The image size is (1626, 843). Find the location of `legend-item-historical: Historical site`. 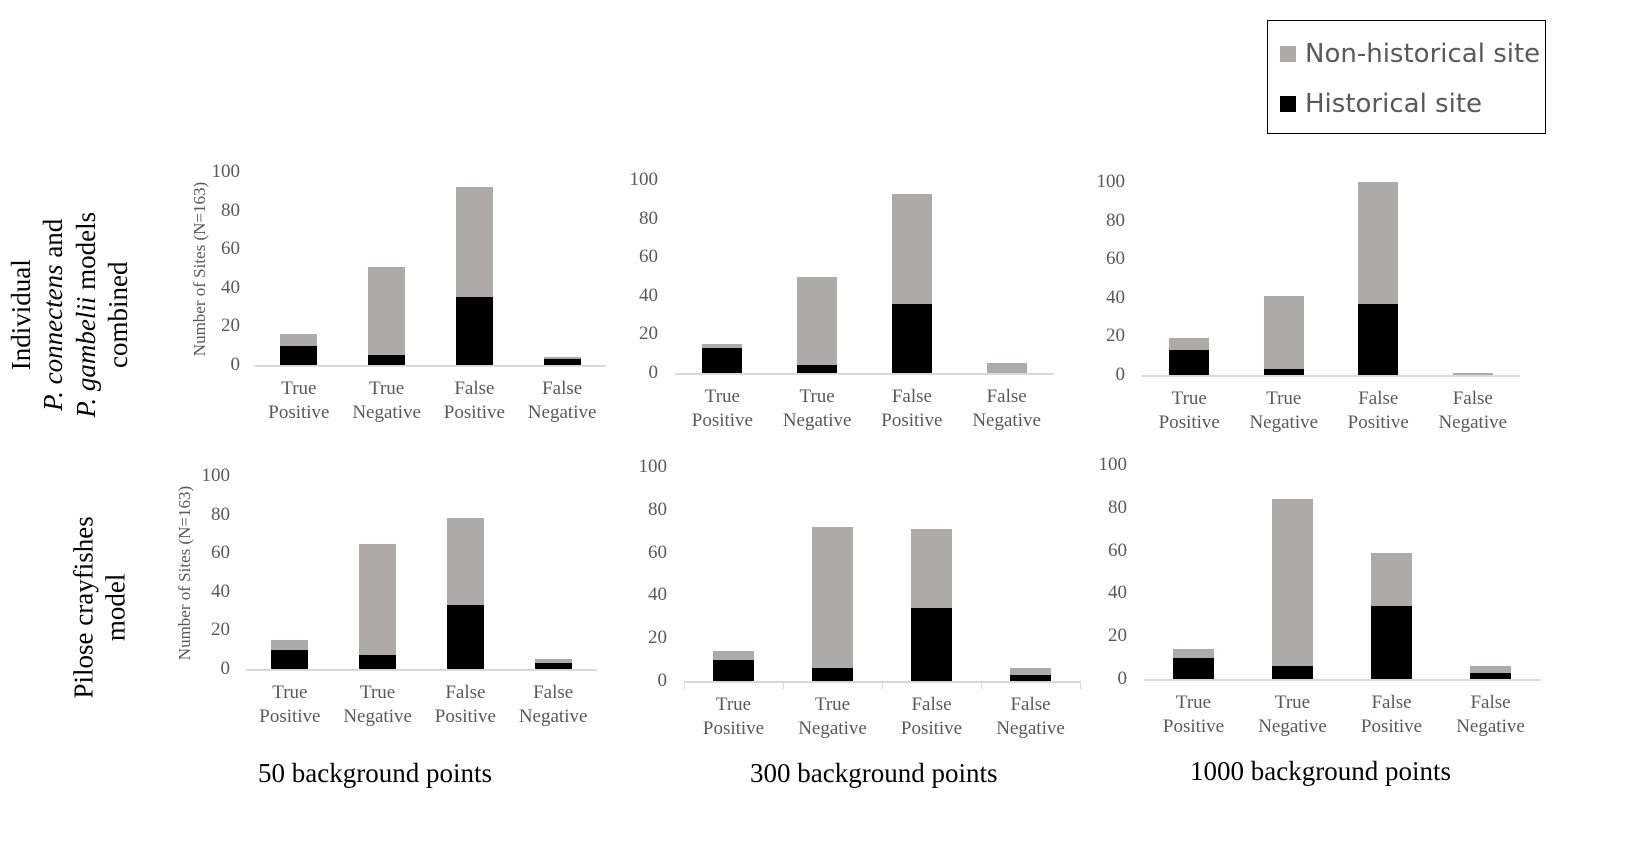

legend-item-historical: Historical site is located at coordinates (1381, 104).